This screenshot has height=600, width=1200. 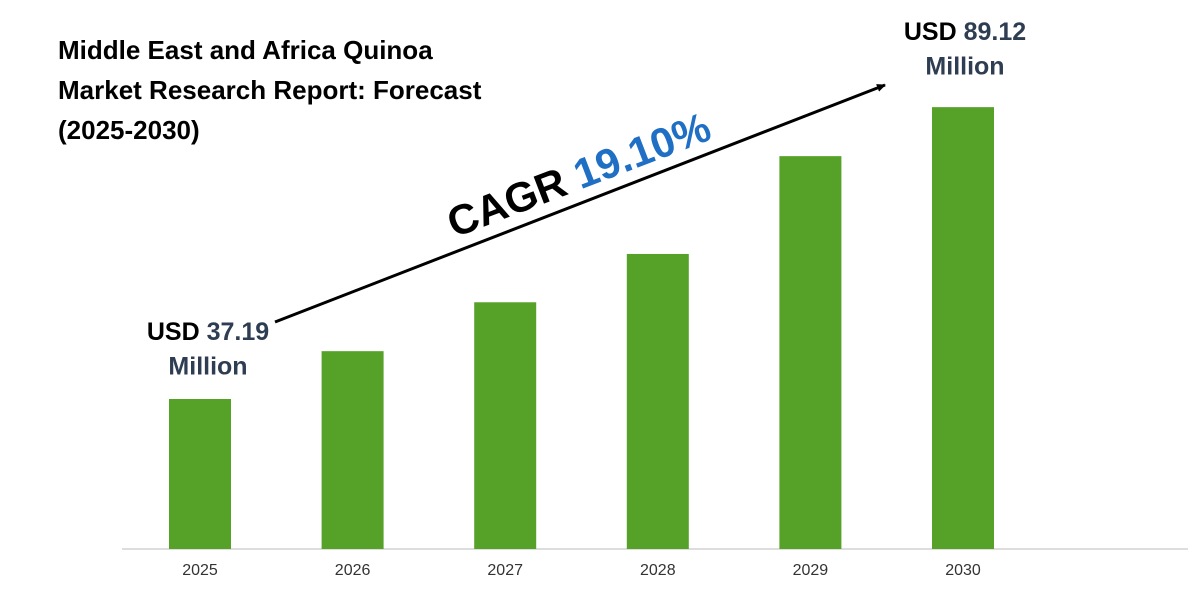 What do you see at coordinates (200, 570) in the screenshot?
I see `x-tick-label: 2025` at bounding box center [200, 570].